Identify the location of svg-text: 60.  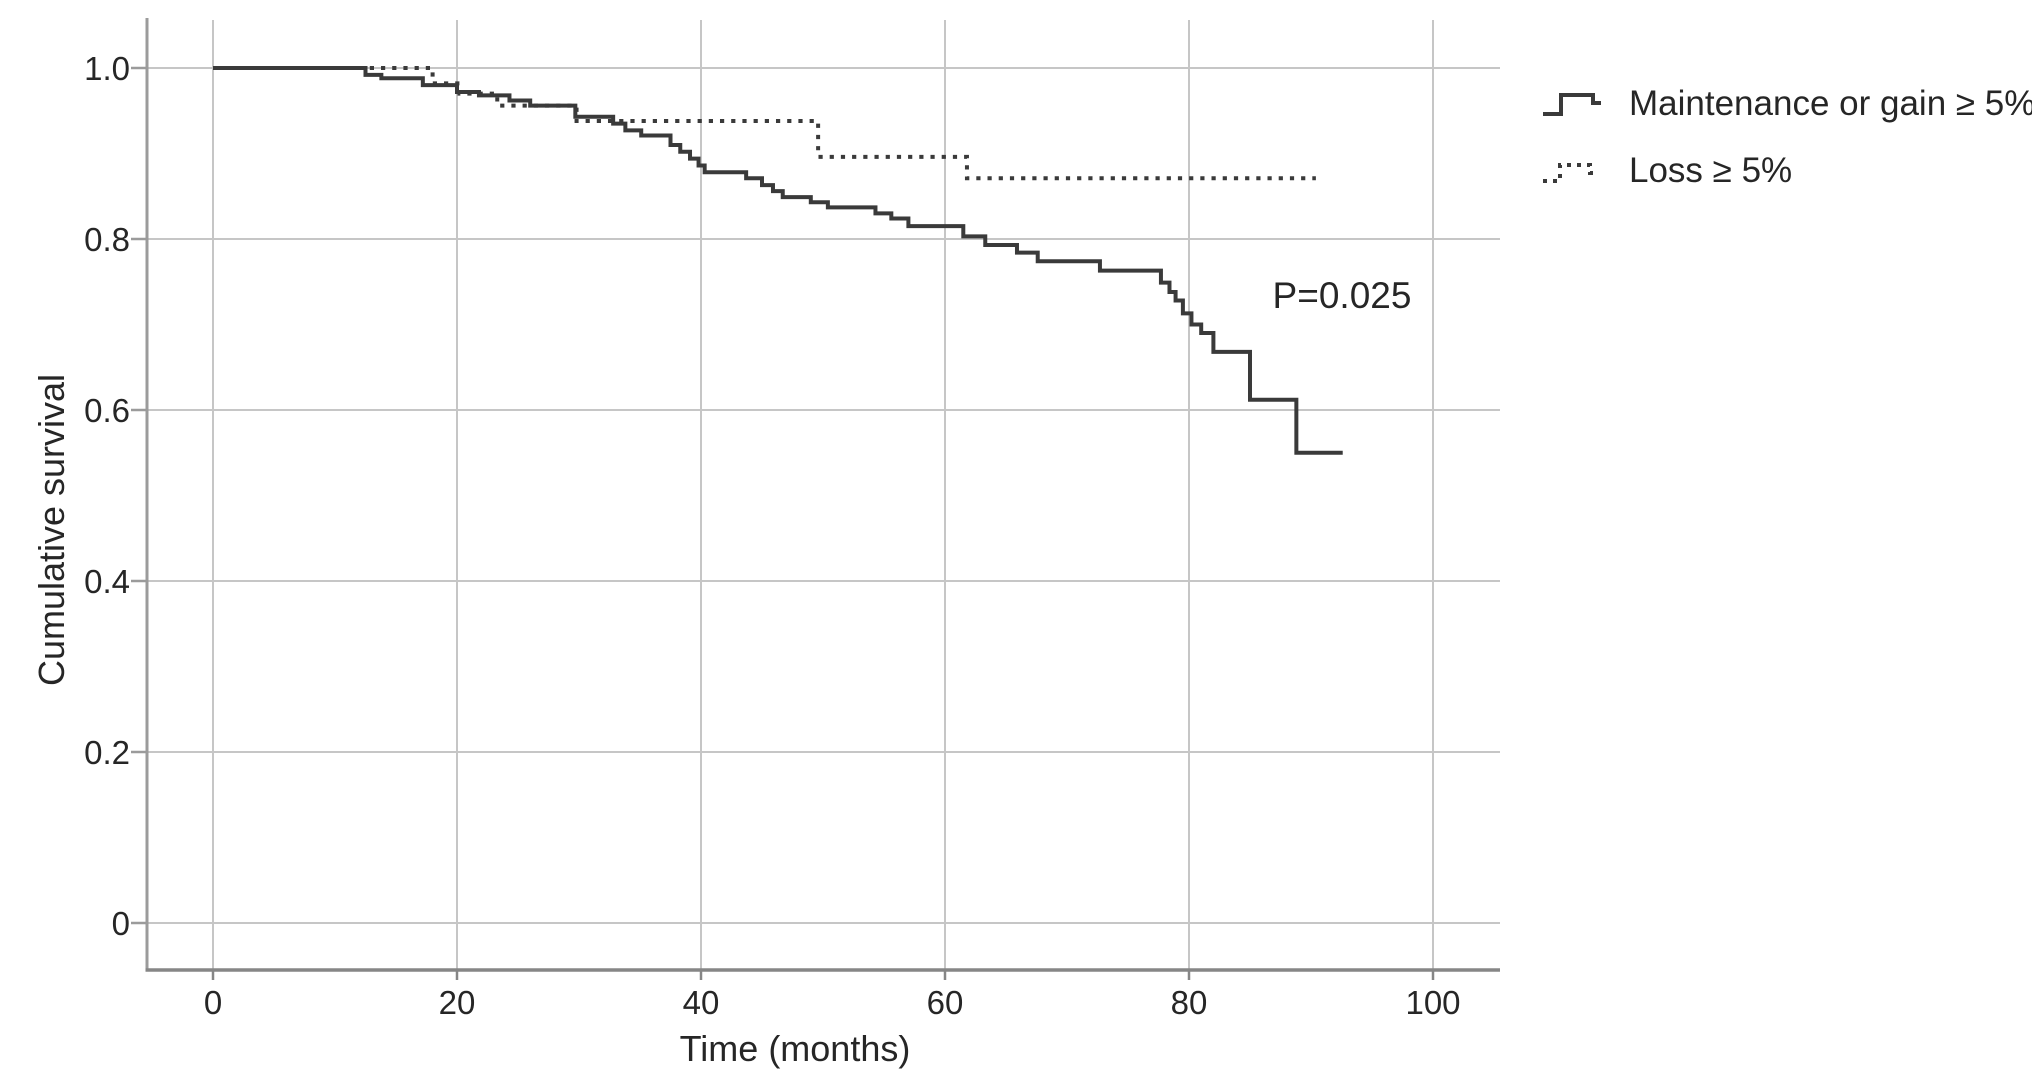
(945, 1002).